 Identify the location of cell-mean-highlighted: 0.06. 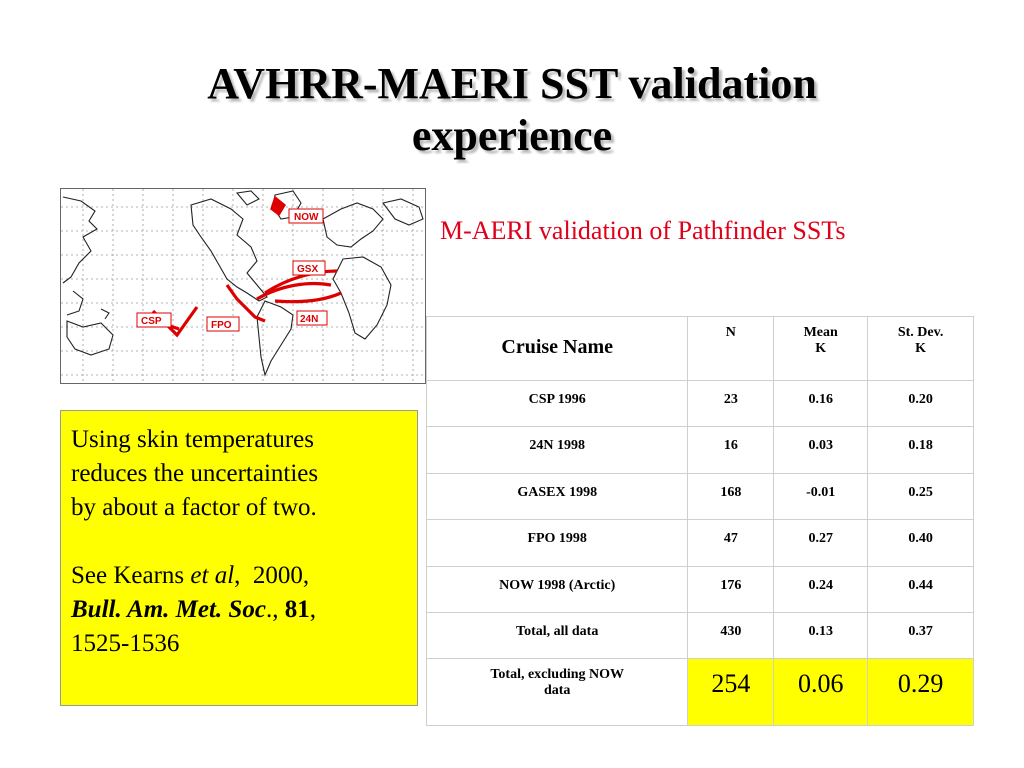
(821, 692).